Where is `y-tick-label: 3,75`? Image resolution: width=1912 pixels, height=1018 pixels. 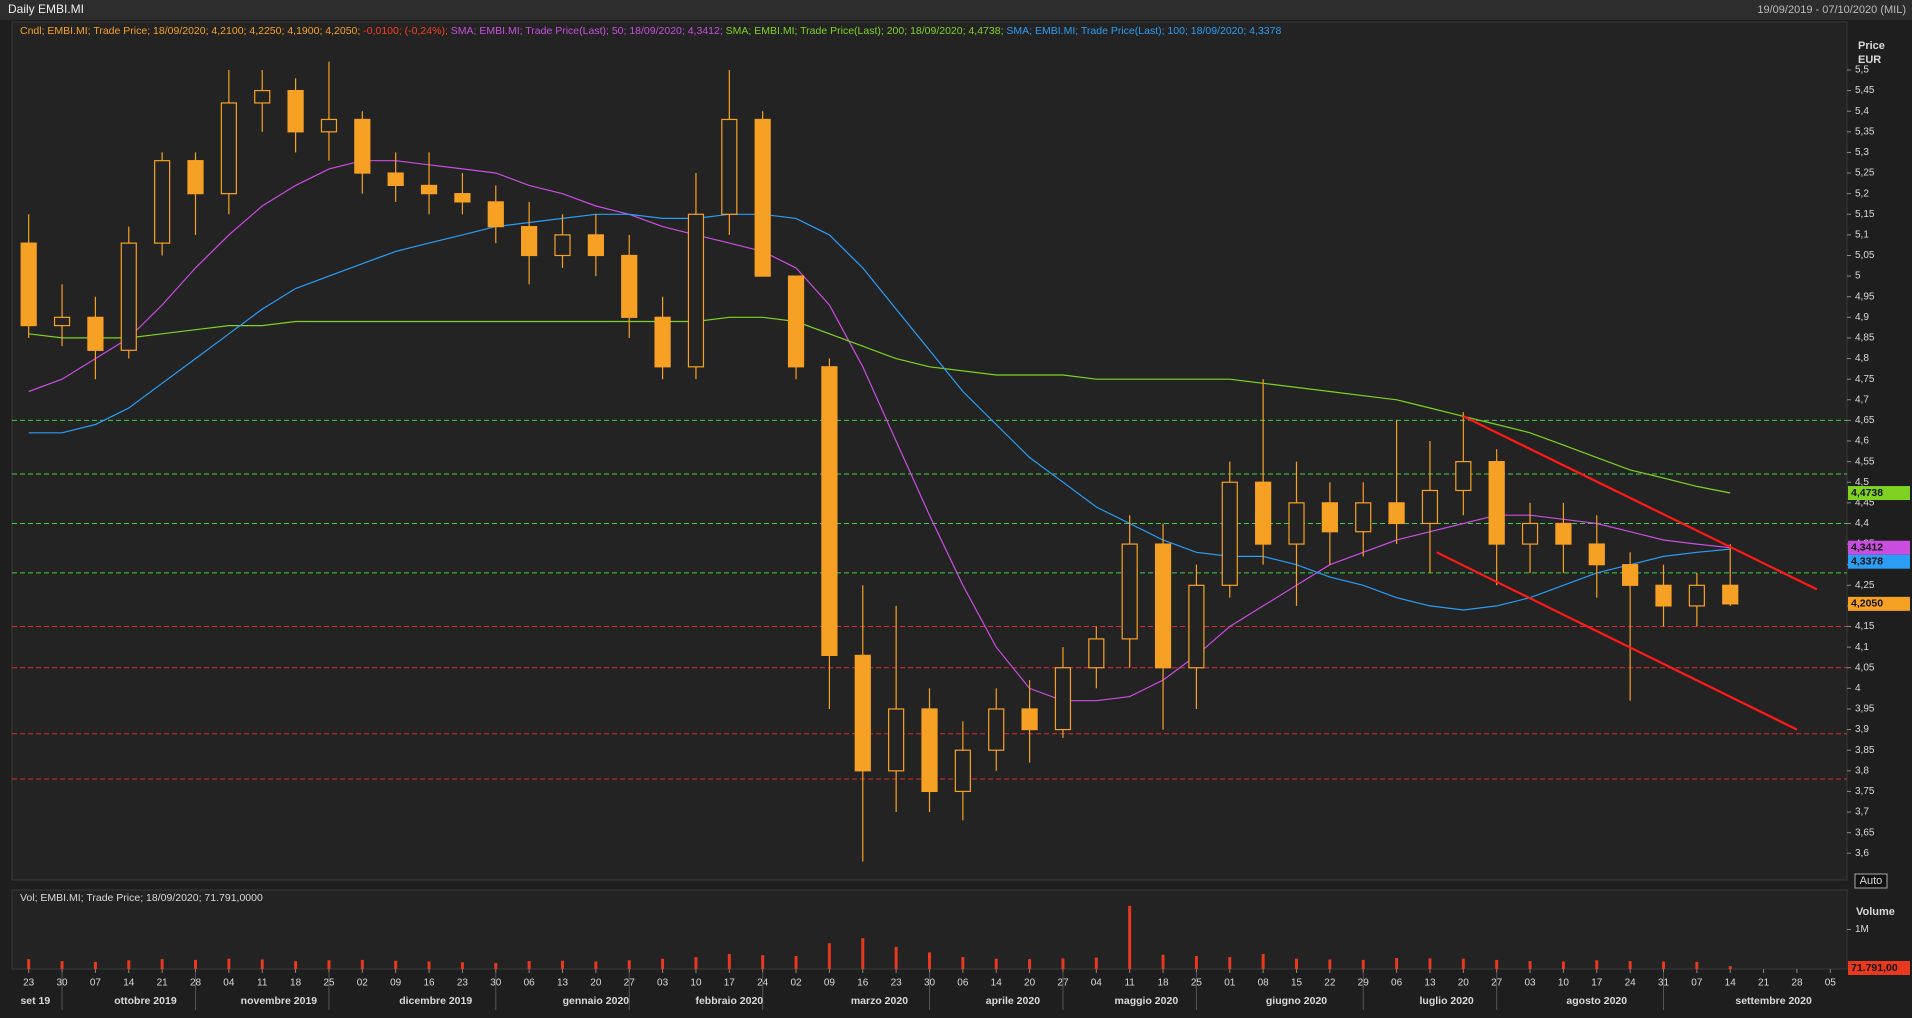
y-tick-label: 3,75 is located at coordinates (1865, 791).